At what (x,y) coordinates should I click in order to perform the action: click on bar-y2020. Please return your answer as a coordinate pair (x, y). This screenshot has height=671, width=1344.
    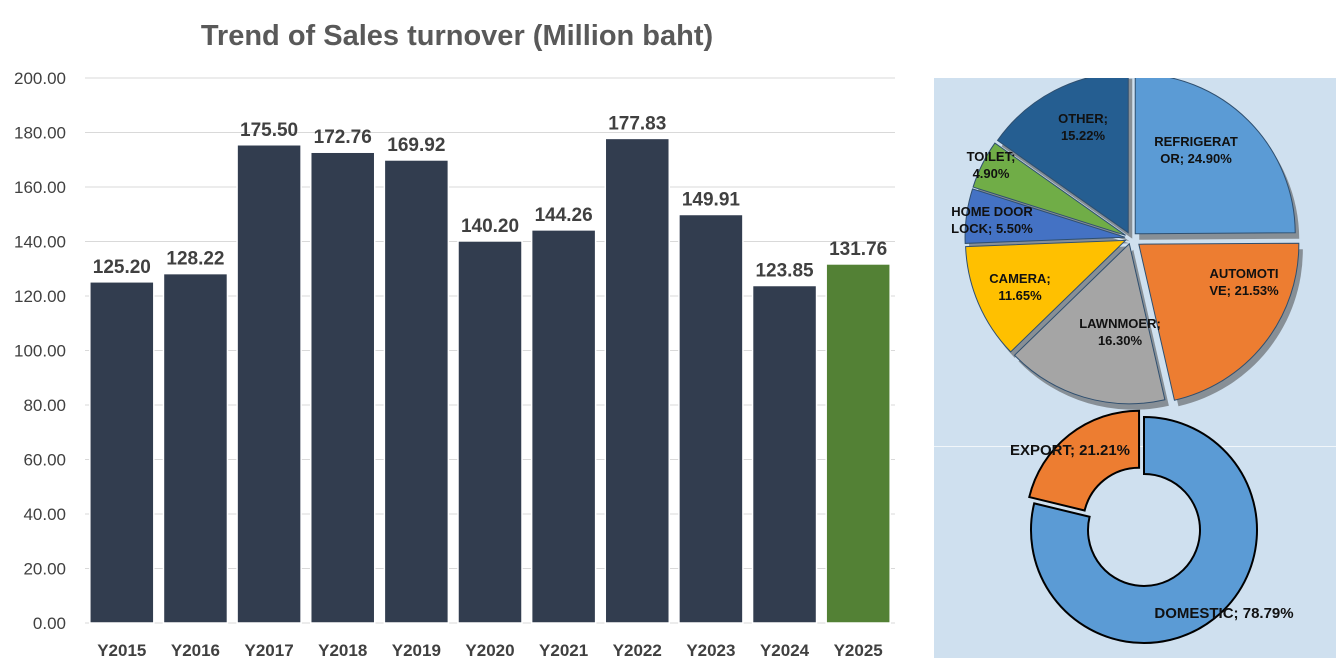
    Looking at the image, I should click on (490, 432).